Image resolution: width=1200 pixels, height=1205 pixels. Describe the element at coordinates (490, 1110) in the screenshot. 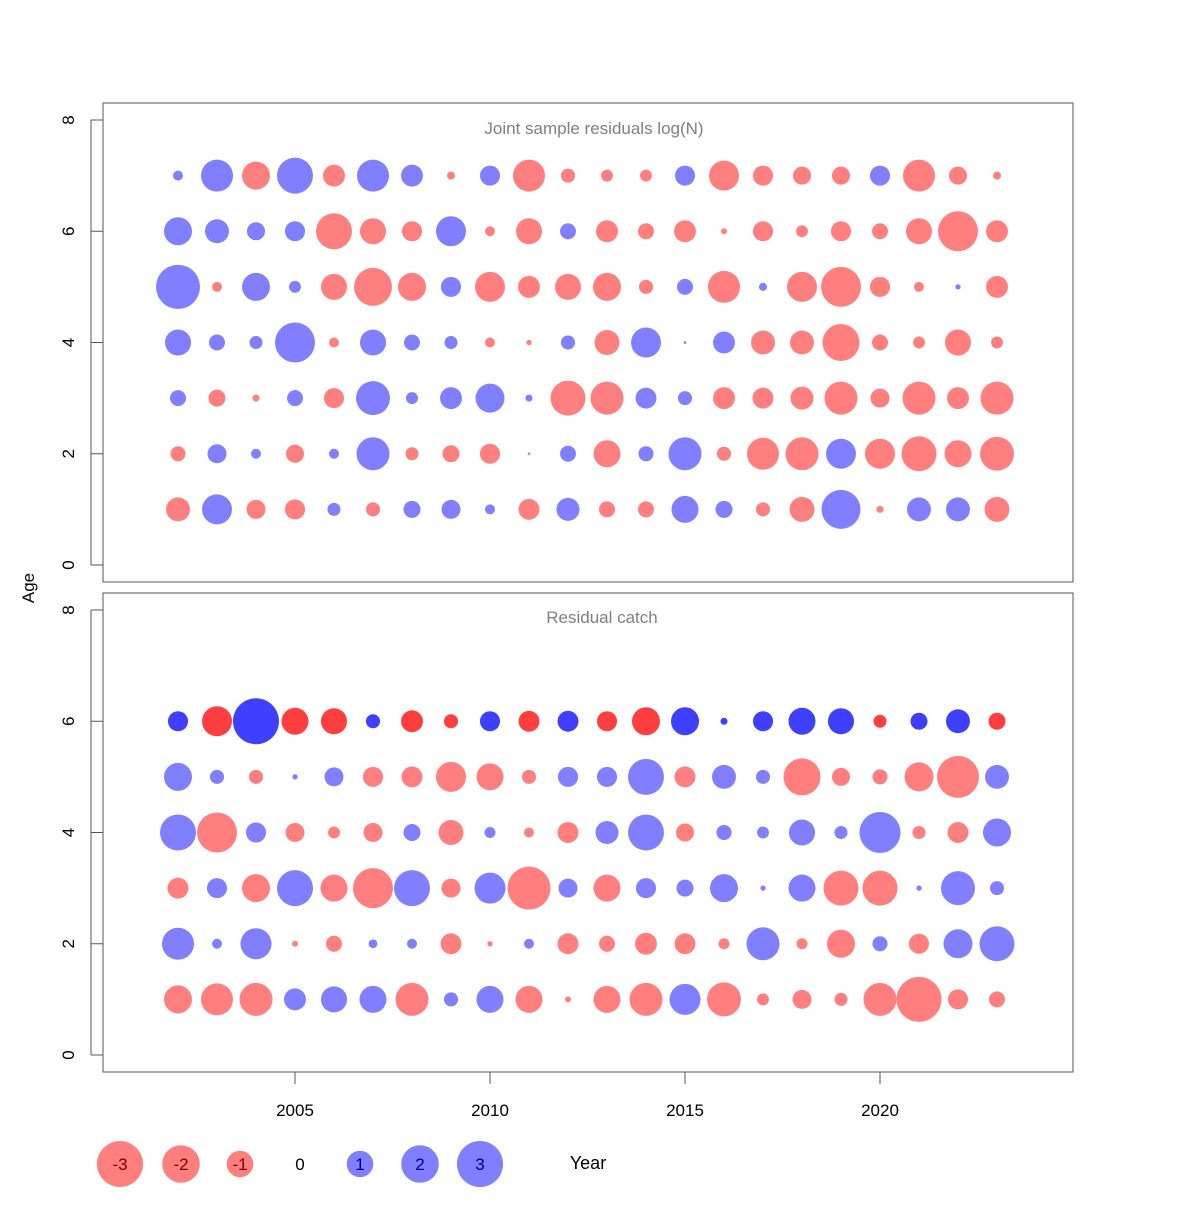

I see `x-tick-label: 2010` at that location.